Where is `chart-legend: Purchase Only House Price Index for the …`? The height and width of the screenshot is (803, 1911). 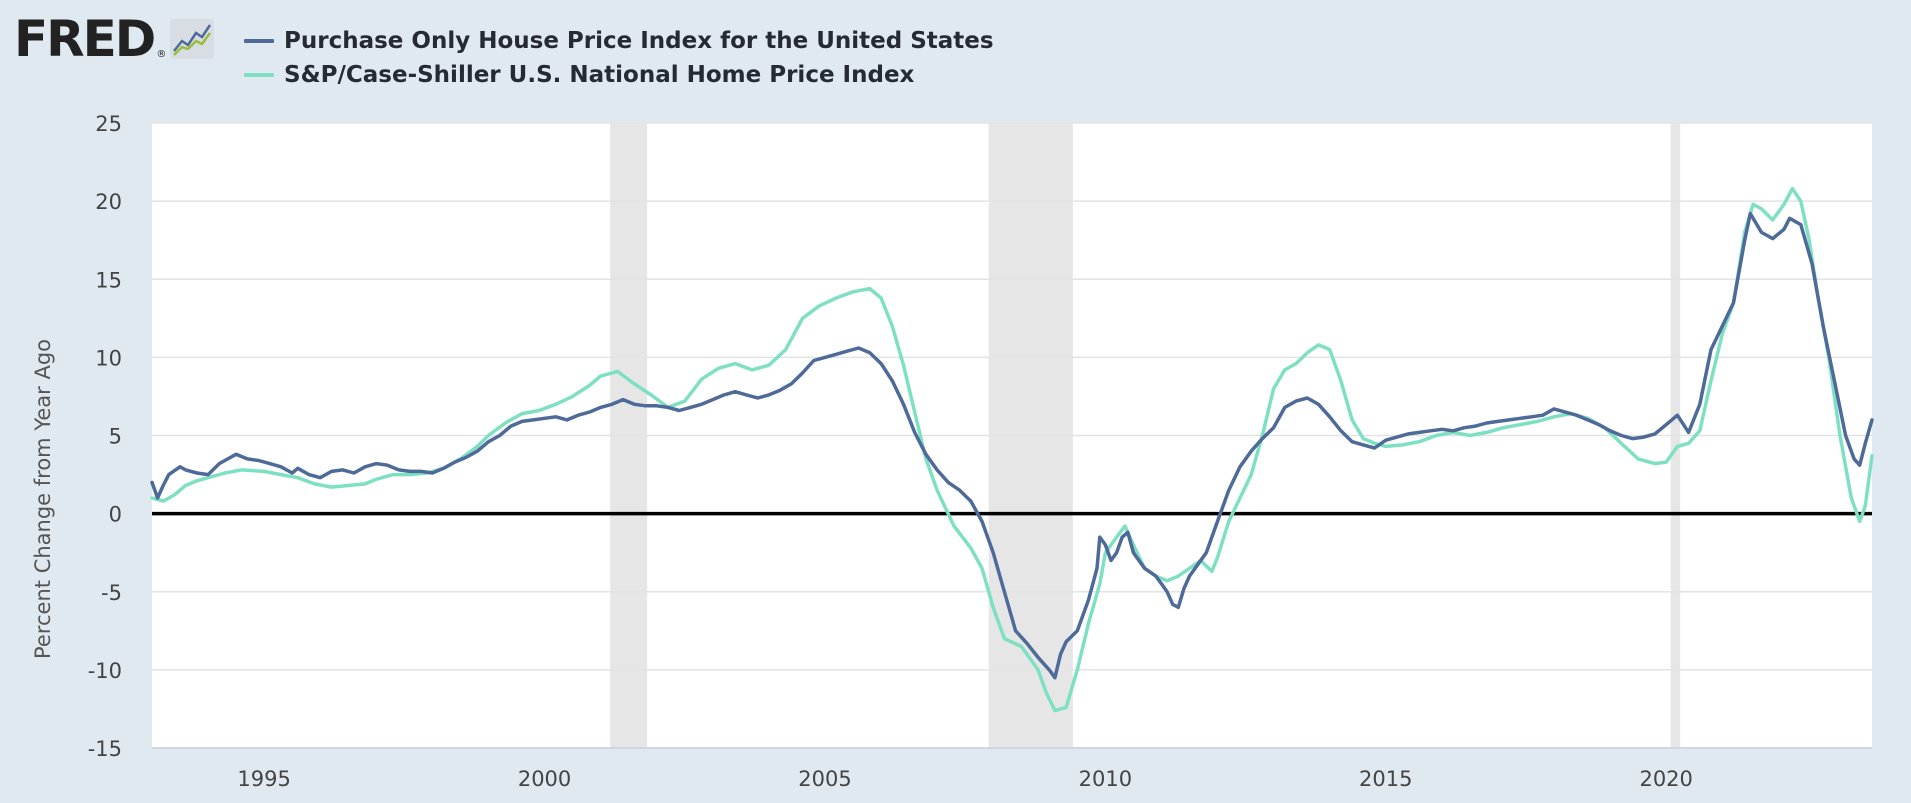
chart-legend: Purchase Only House Price Index for the … is located at coordinates (619, 58).